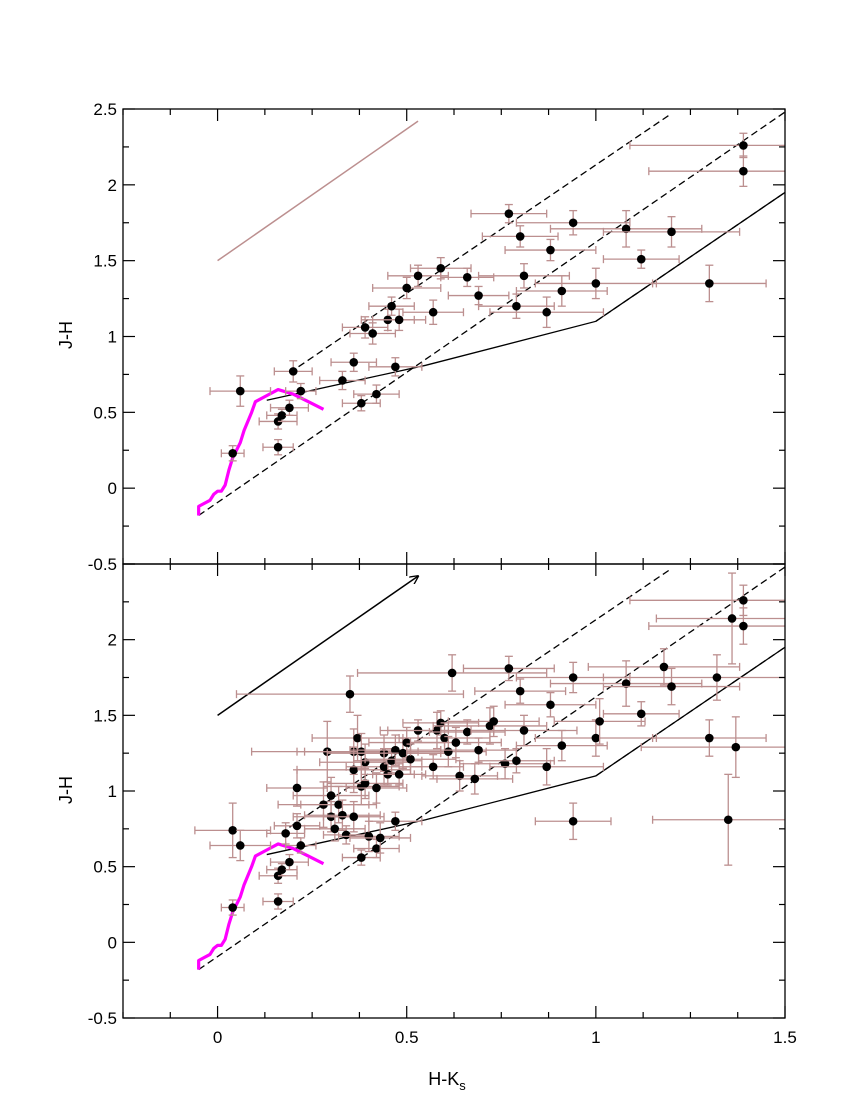  I want to click on x-tick-label: 1.5, so click(785, 1037).